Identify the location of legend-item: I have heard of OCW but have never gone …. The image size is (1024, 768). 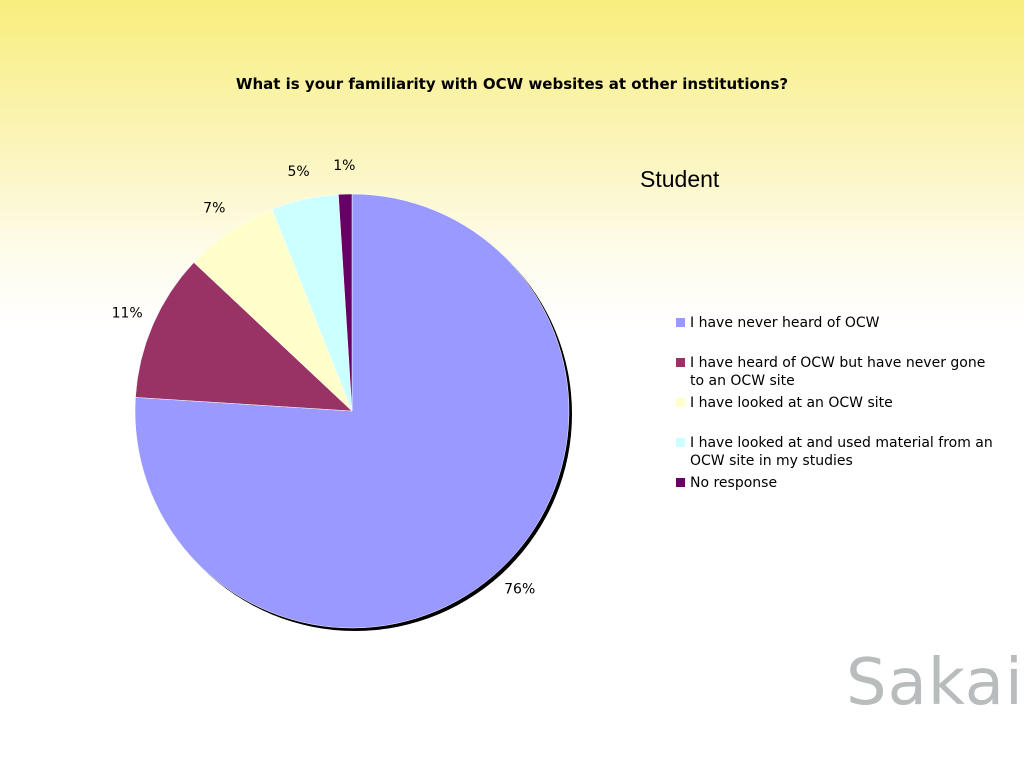
(836, 372).